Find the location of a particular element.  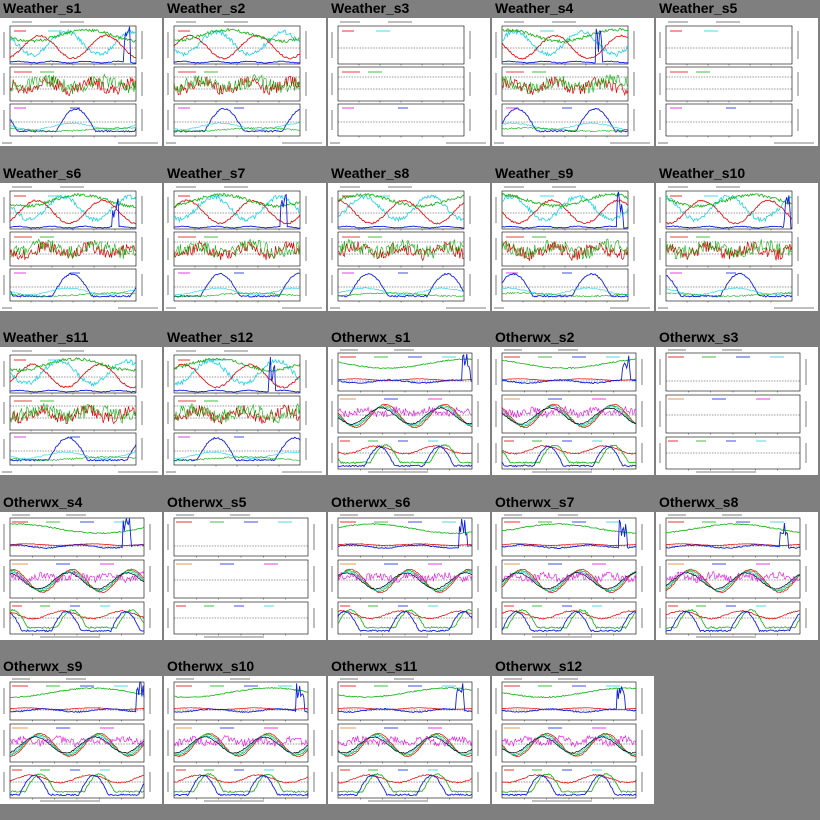

gallery-tile: Weather_s4 is located at coordinates (573, 81).